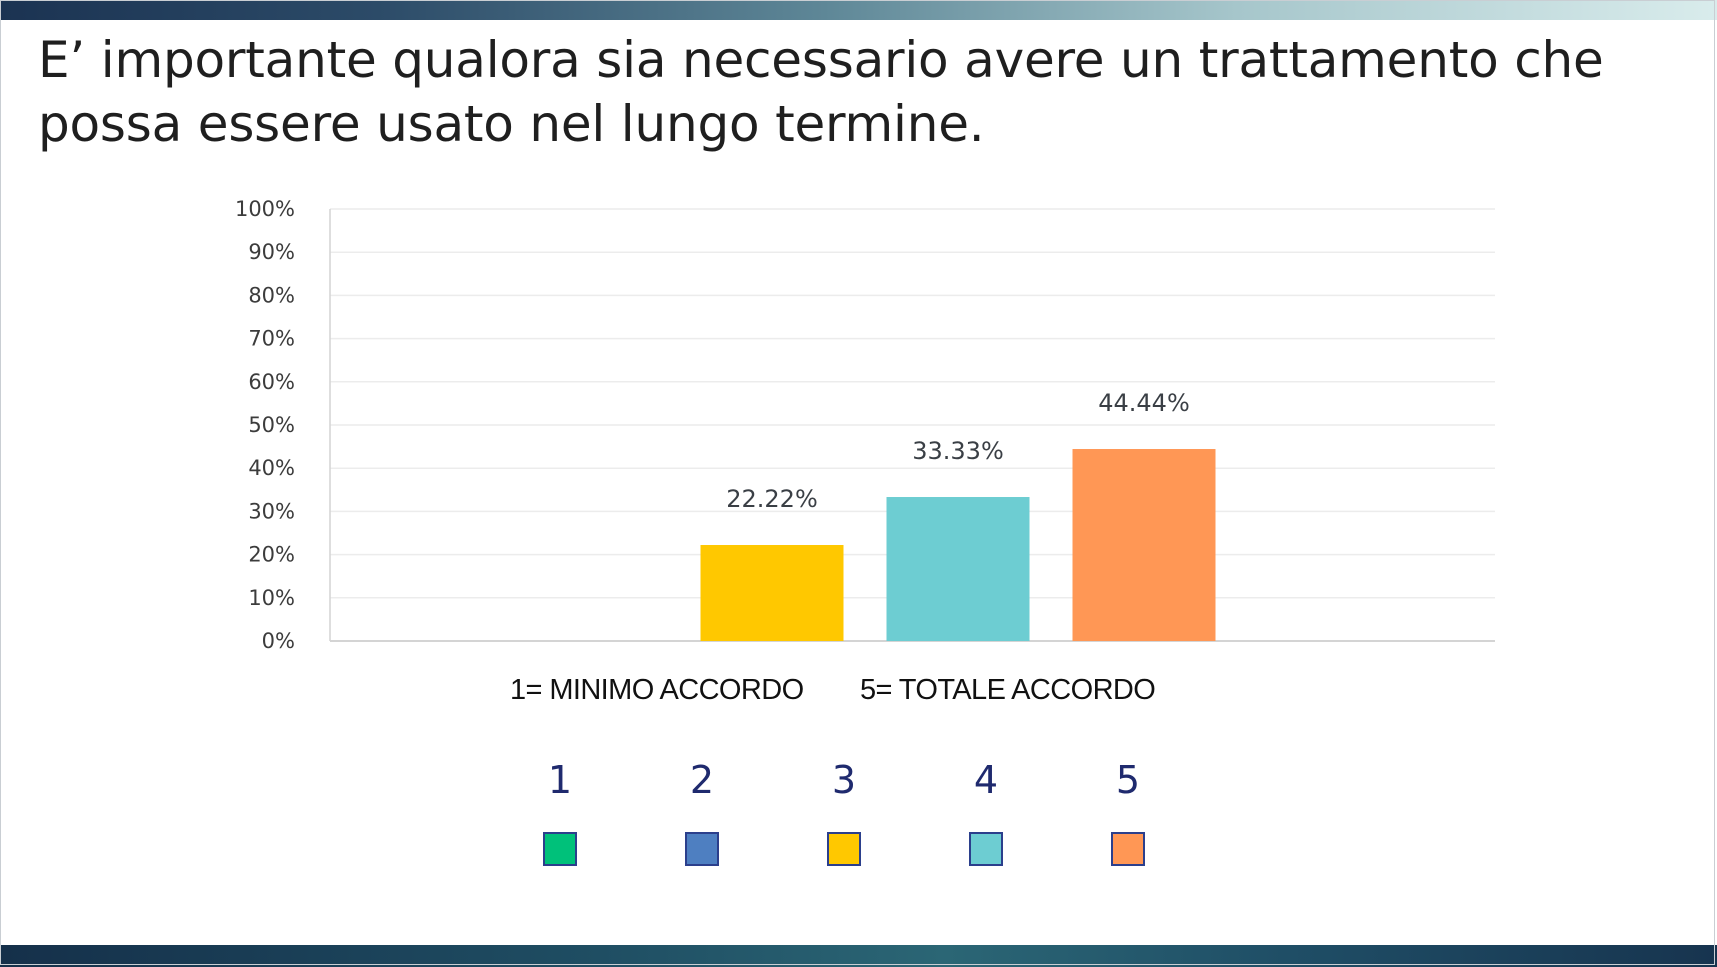 Image resolution: width=1717 pixels, height=967 pixels. I want to click on y-tick-label: 70%, so click(271, 339).